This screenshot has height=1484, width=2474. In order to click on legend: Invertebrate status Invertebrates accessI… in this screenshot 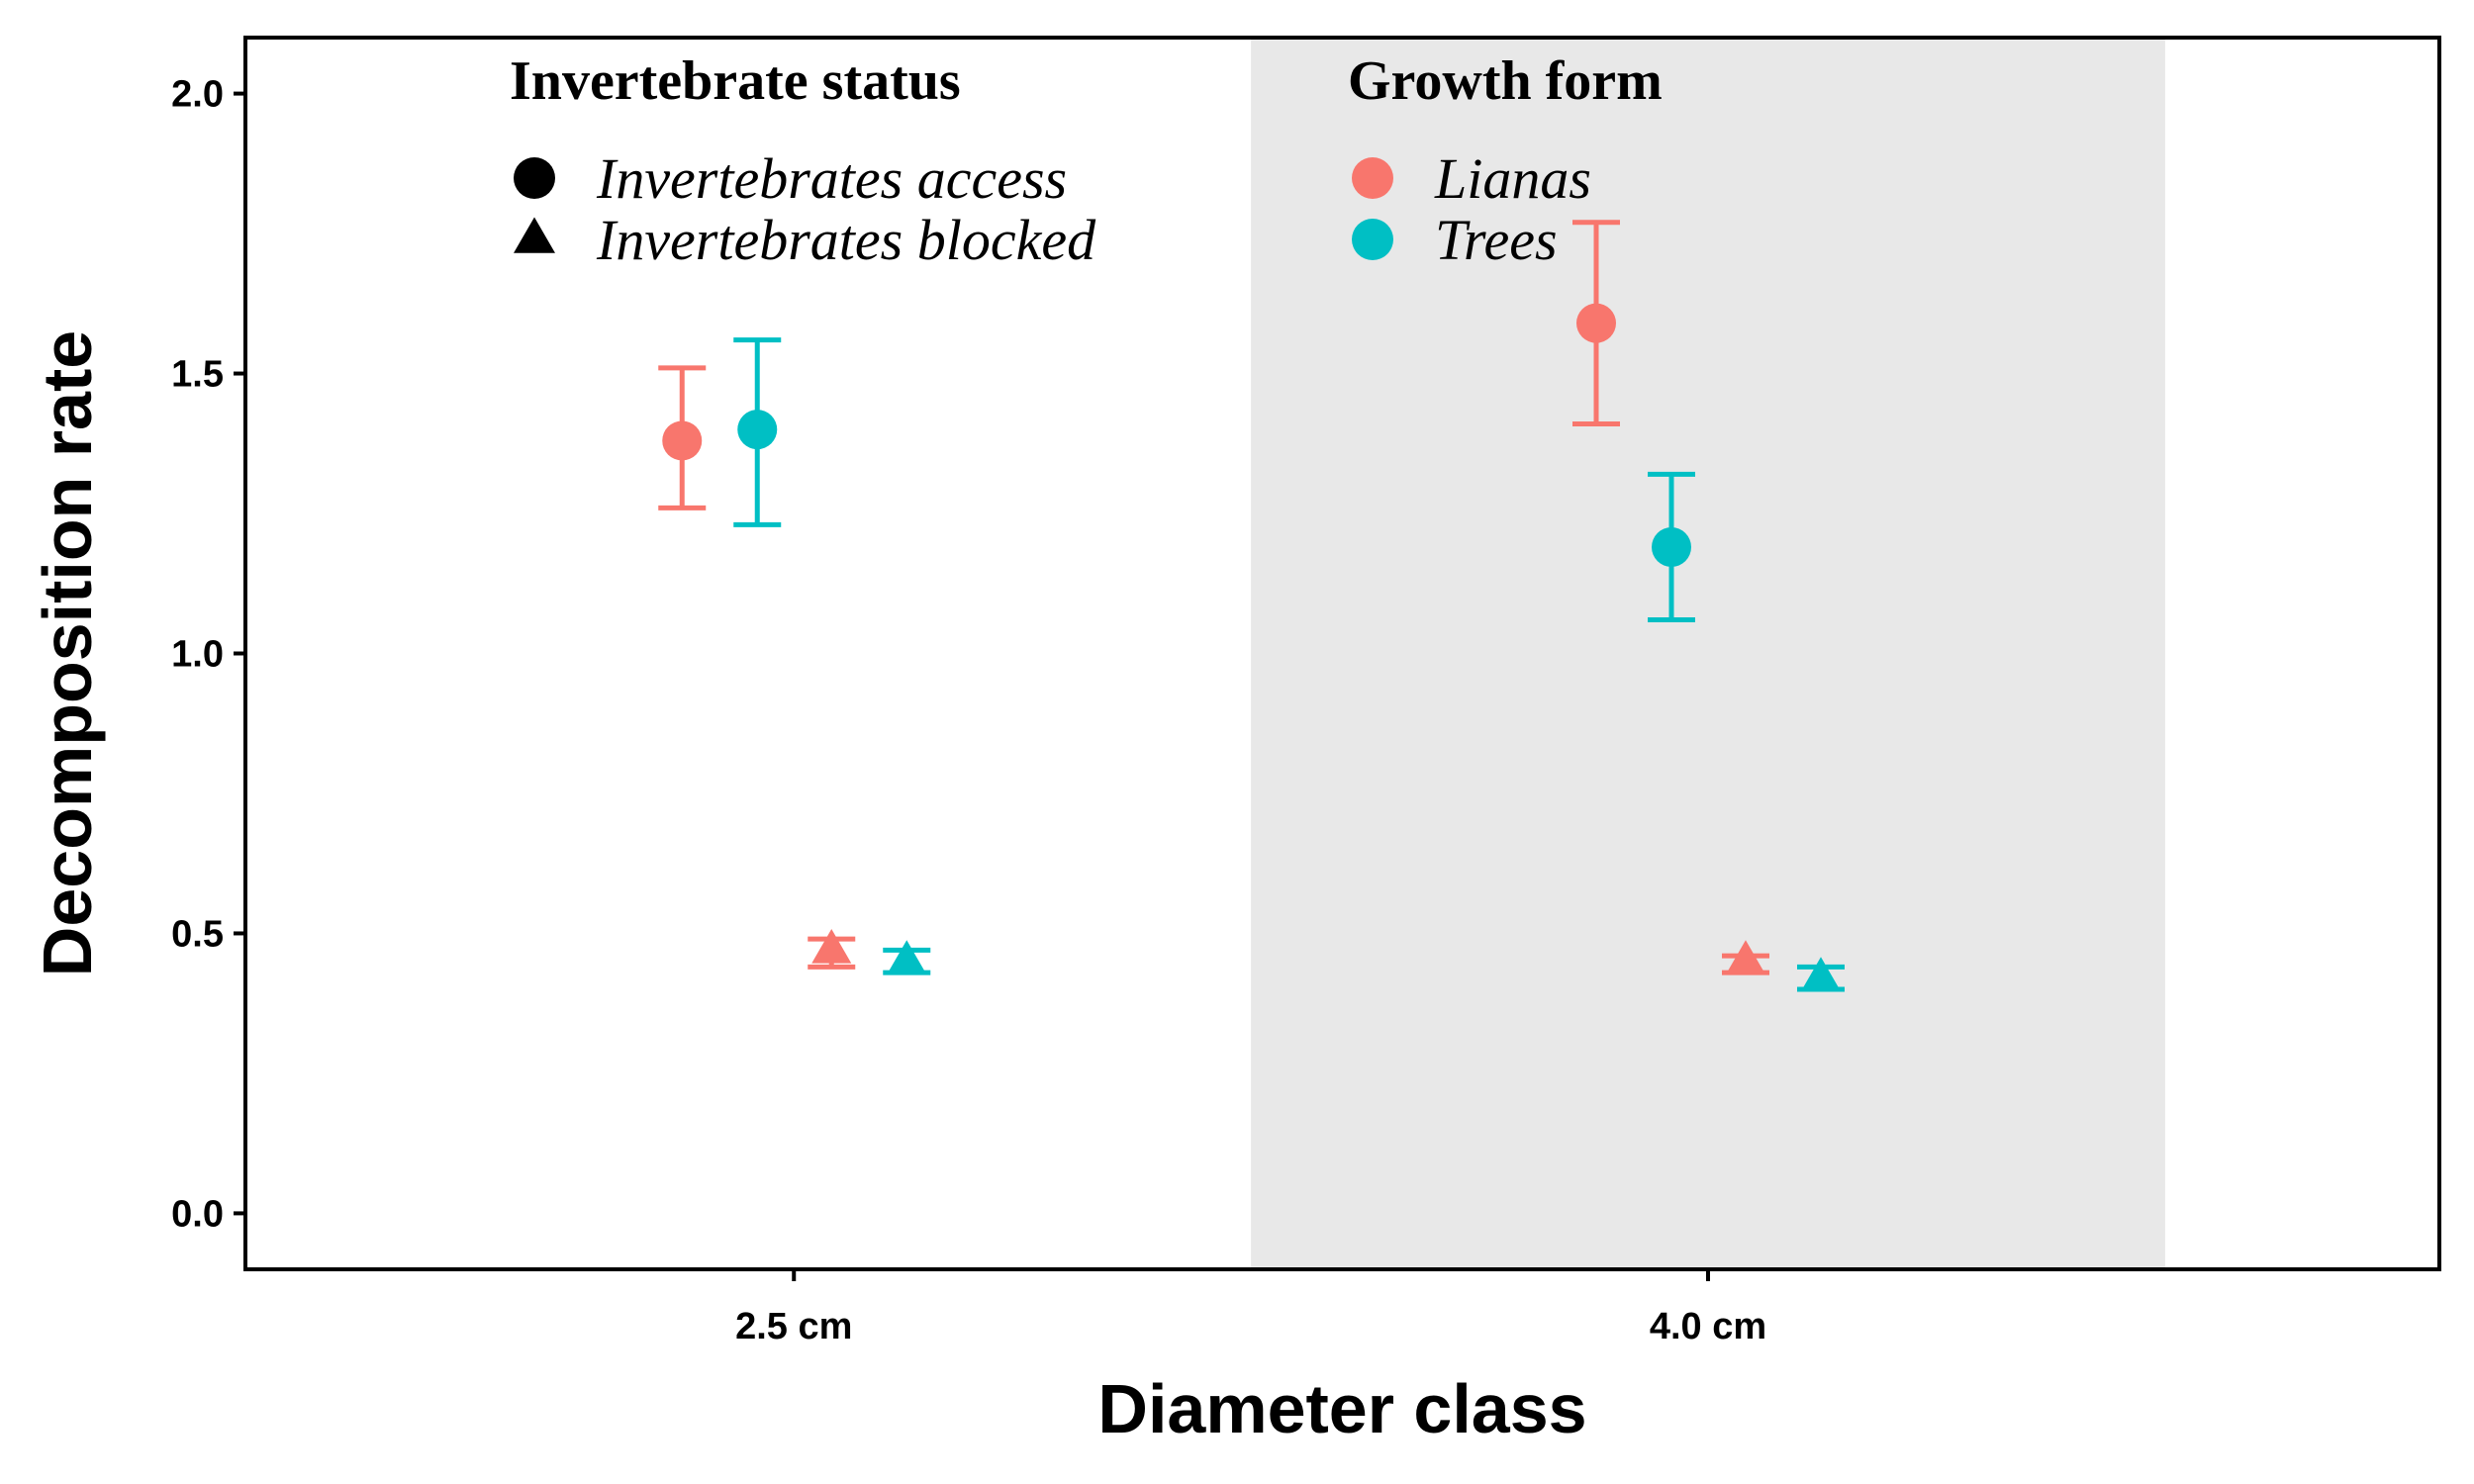, I will do `click(1087, 161)`.